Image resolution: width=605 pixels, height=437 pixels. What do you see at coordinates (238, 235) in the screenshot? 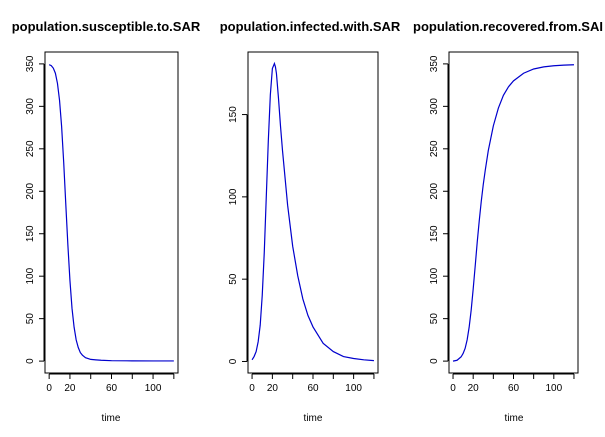
I see `y-axis: 0 50 100 150` at bounding box center [238, 235].